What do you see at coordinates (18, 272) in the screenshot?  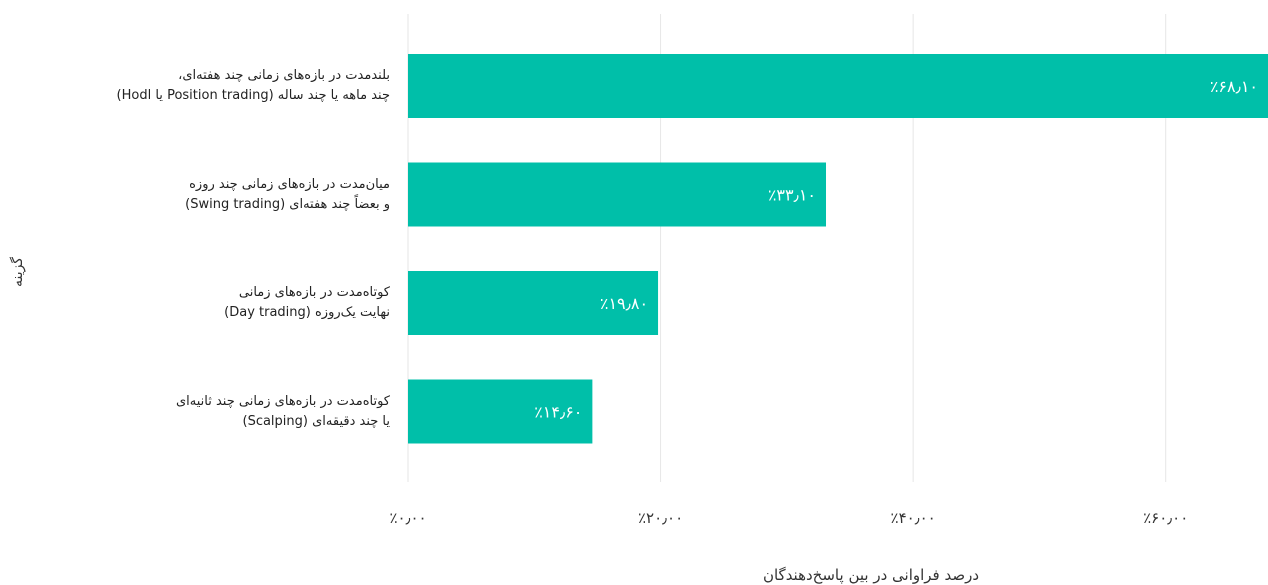 I see `y-axis-title: گزینه` at bounding box center [18, 272].